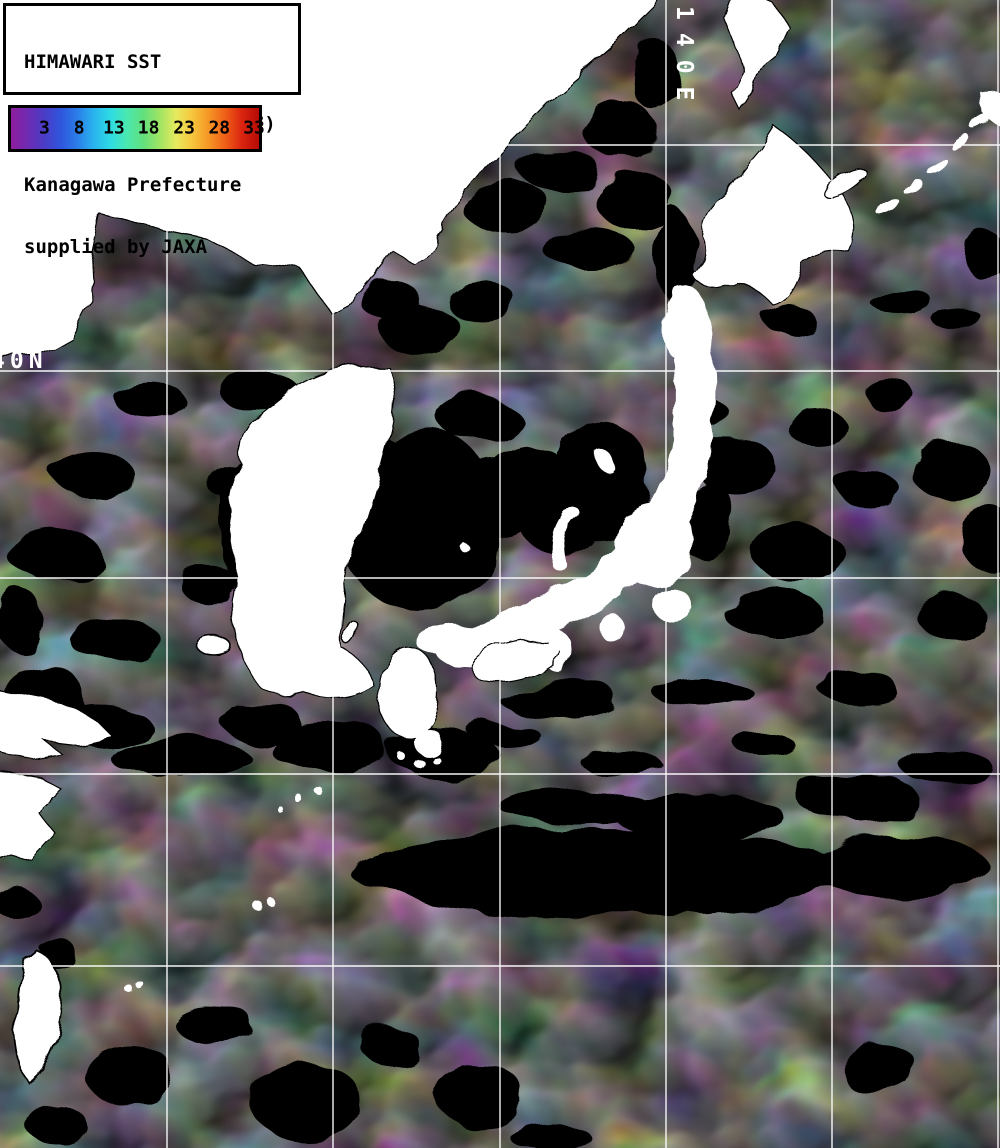 Image resolution: width=1000 pixels, height=1148 pixels. What do you see at coordinates (79, 128) in the screenshot?
I see `colorbar-tick: 8` at bounding box center [79, 128].